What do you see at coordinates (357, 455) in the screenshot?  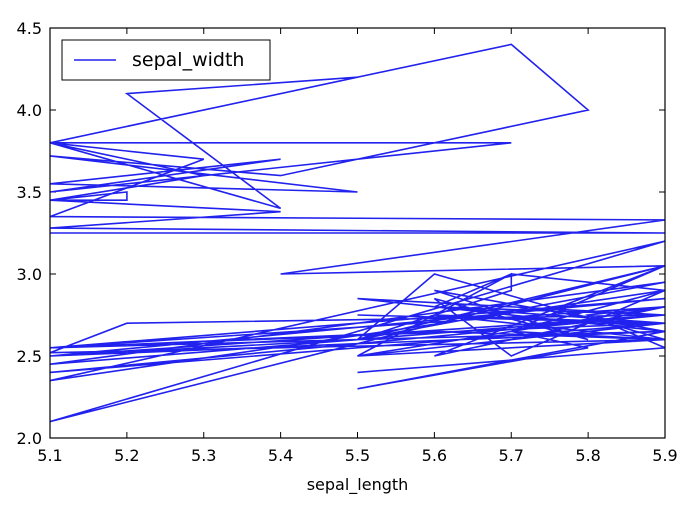 I see `x-tick-label: 5.5` at bounding box center [357, 455].